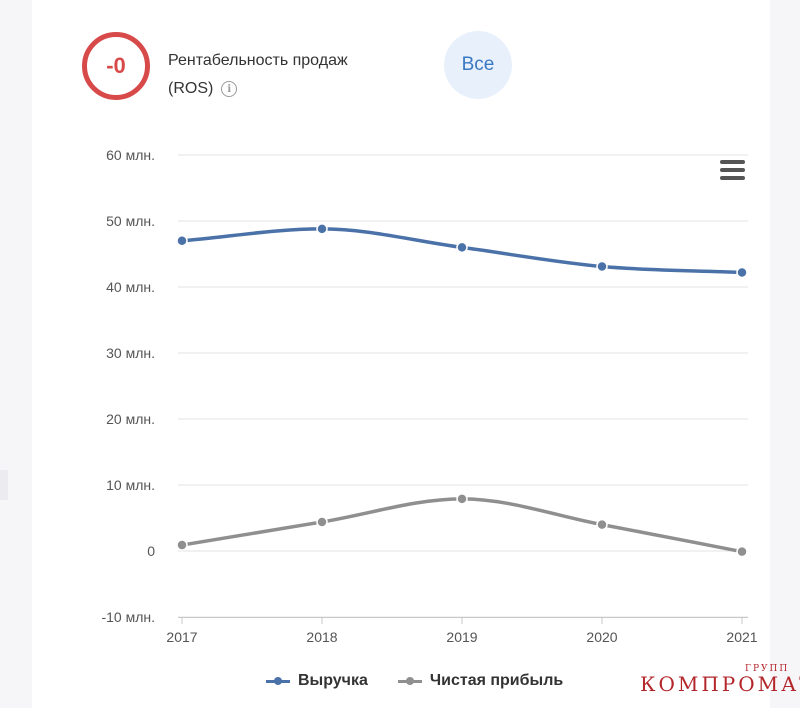 This screenshot has width=800, height=708. What do you see at coordinates (182, 545) in the screenshot?
I see `data-point-net-profit-2017` at bounding box center [182, 545].